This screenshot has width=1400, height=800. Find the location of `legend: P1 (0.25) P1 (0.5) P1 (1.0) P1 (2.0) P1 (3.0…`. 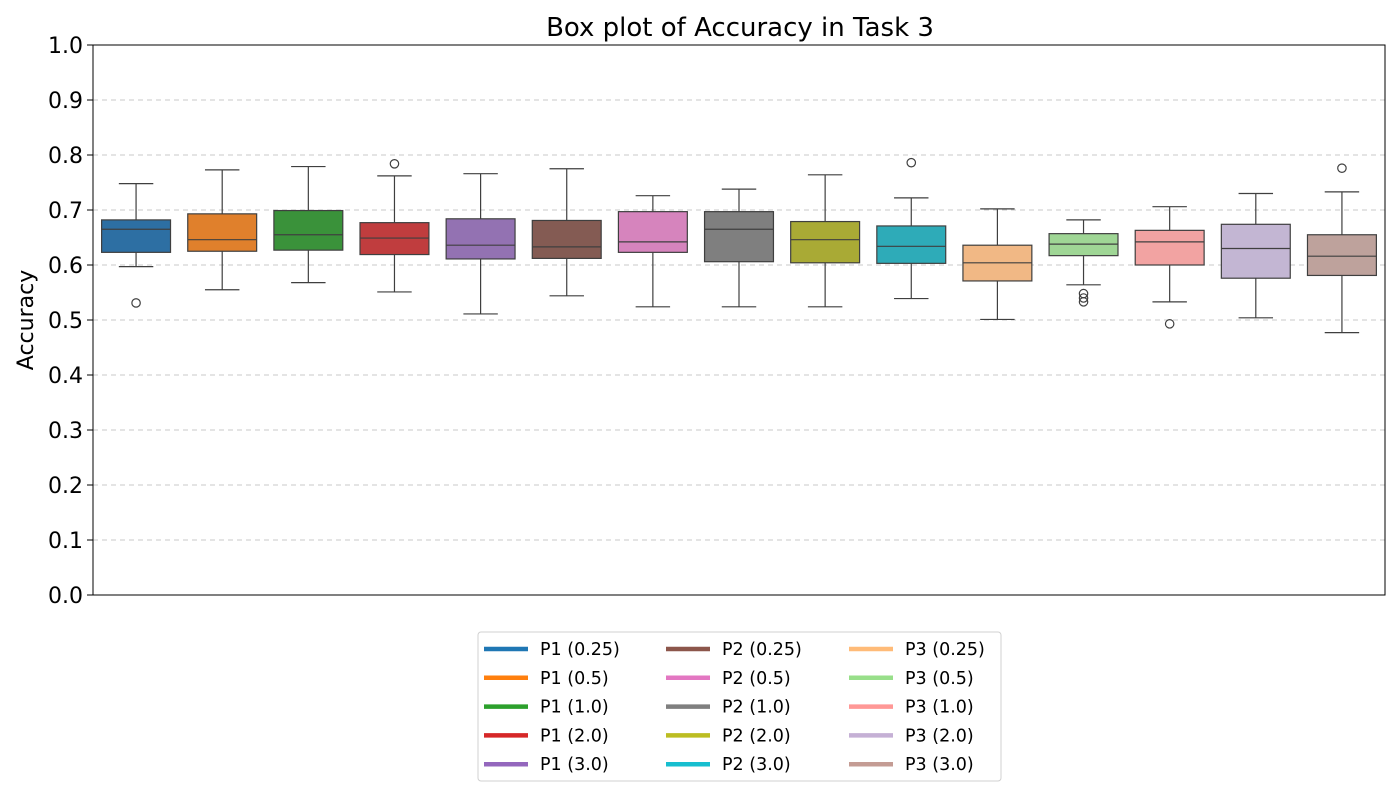

legend: P1 (0.25) P1 (0.5) P1 (1.0) P1 (2.0) P1 (3.0… is located at coordinates (739, 706).